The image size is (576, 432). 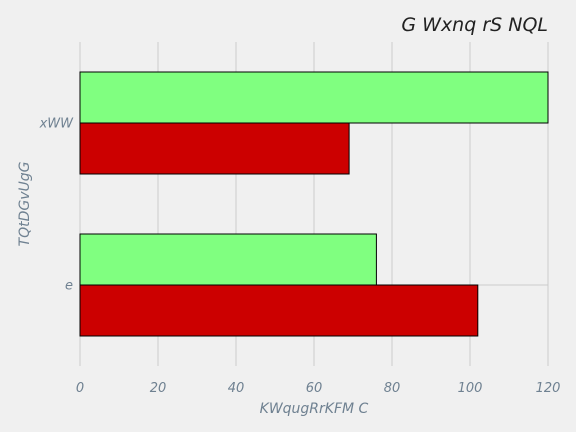 What do you see at coordinates (392, 388) in the screenshot?
I see `x-tick-label: 80` at bounding box center [392, 388].